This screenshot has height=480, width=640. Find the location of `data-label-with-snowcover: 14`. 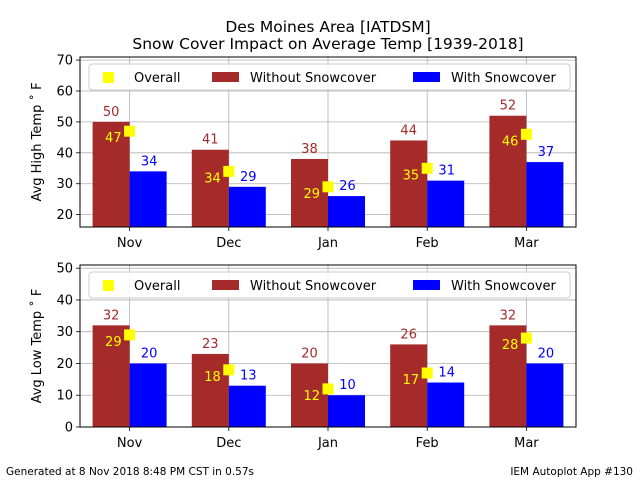

data-label-with-snowcover: 14 is located at coordinates (446, 373).